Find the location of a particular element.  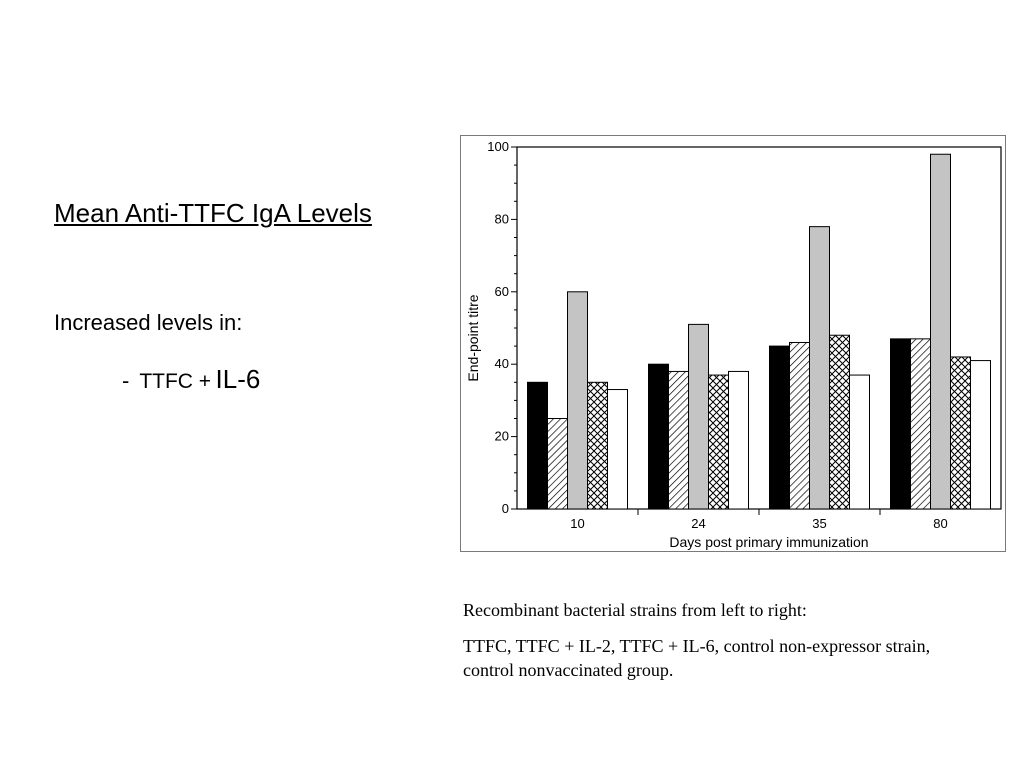

y-tick-label: 0 is located at coordinates (505, 508).